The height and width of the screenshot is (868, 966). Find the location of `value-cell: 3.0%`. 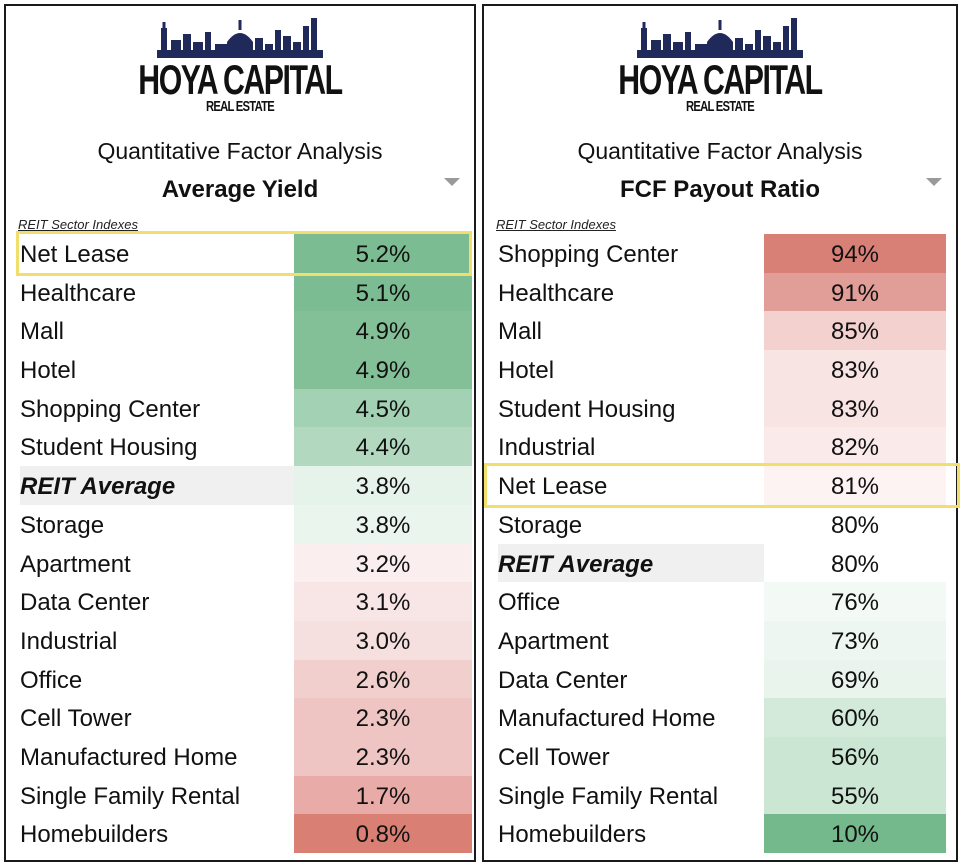

value-cell: 3.0% is located at coordinates (383, 640).